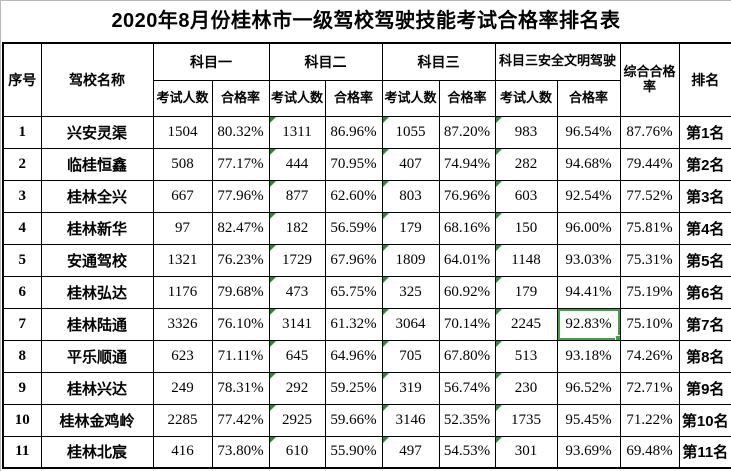 The image size is (731, 471). I want to click on cell-s3_rate: 64.01%, so click(467, 260).